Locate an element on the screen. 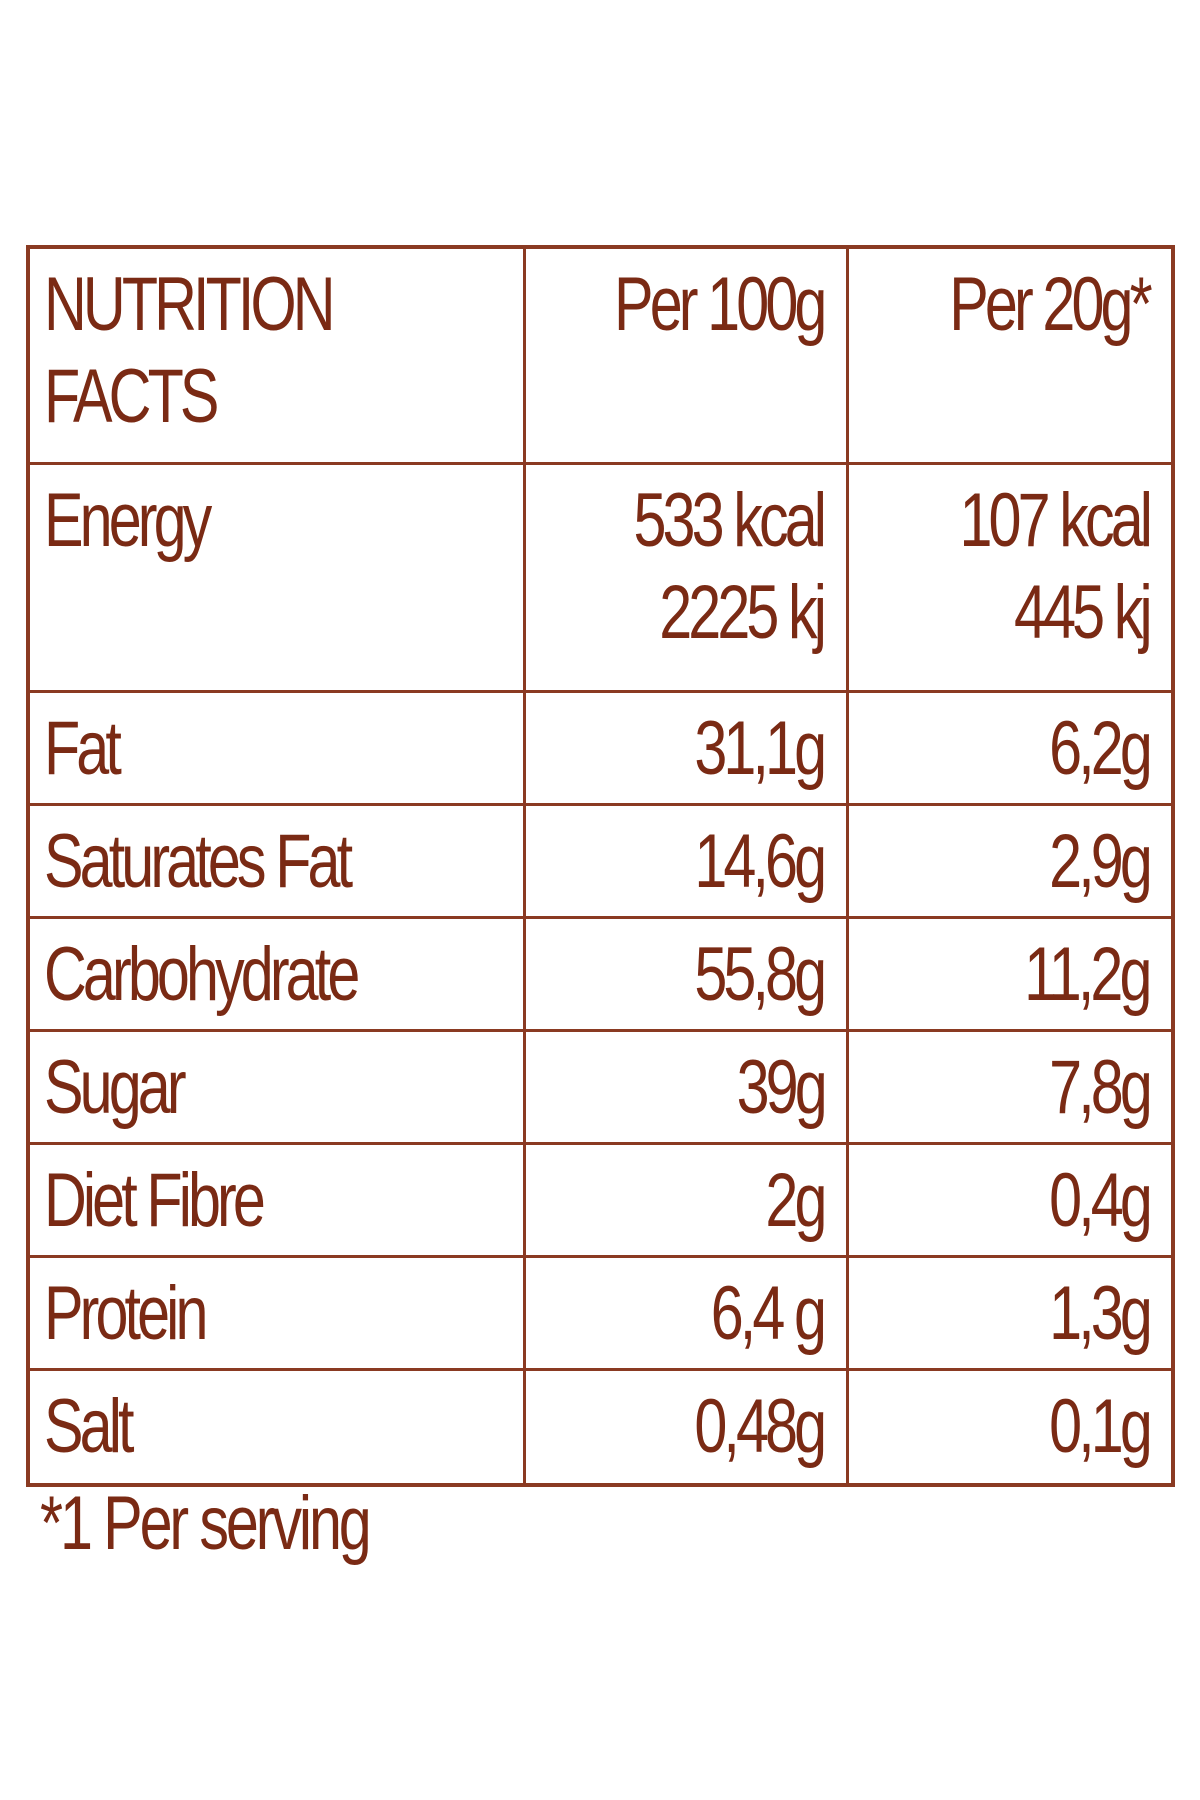 The height and width of the screenshot is (1800, 1200). value-text: 0,1g is located at coordinates (1101, 1426).